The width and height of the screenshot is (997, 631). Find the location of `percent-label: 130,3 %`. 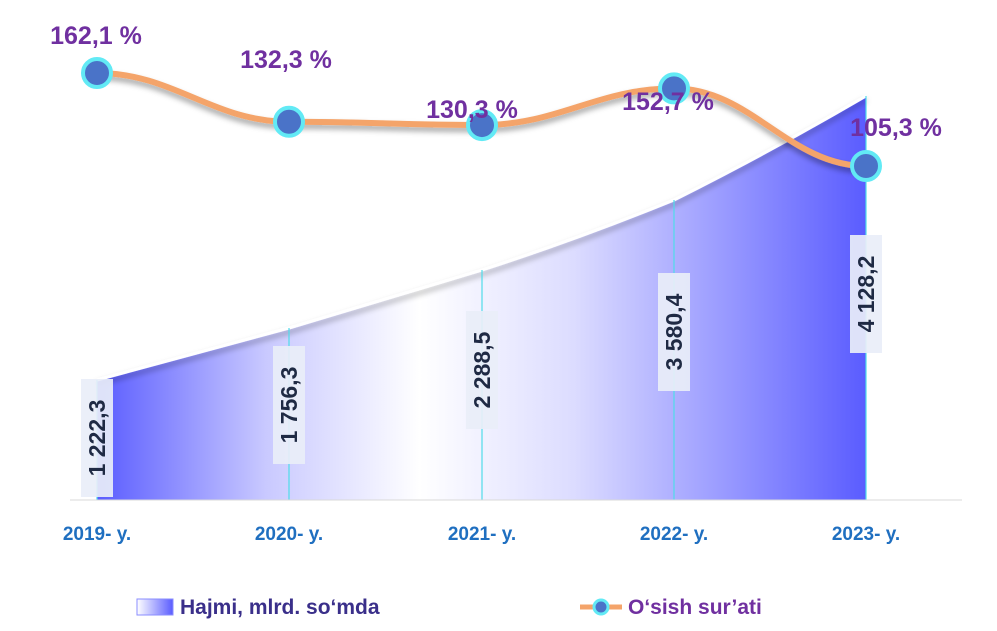

percent-label: 130,3 % is located at coordinates (472, 110).